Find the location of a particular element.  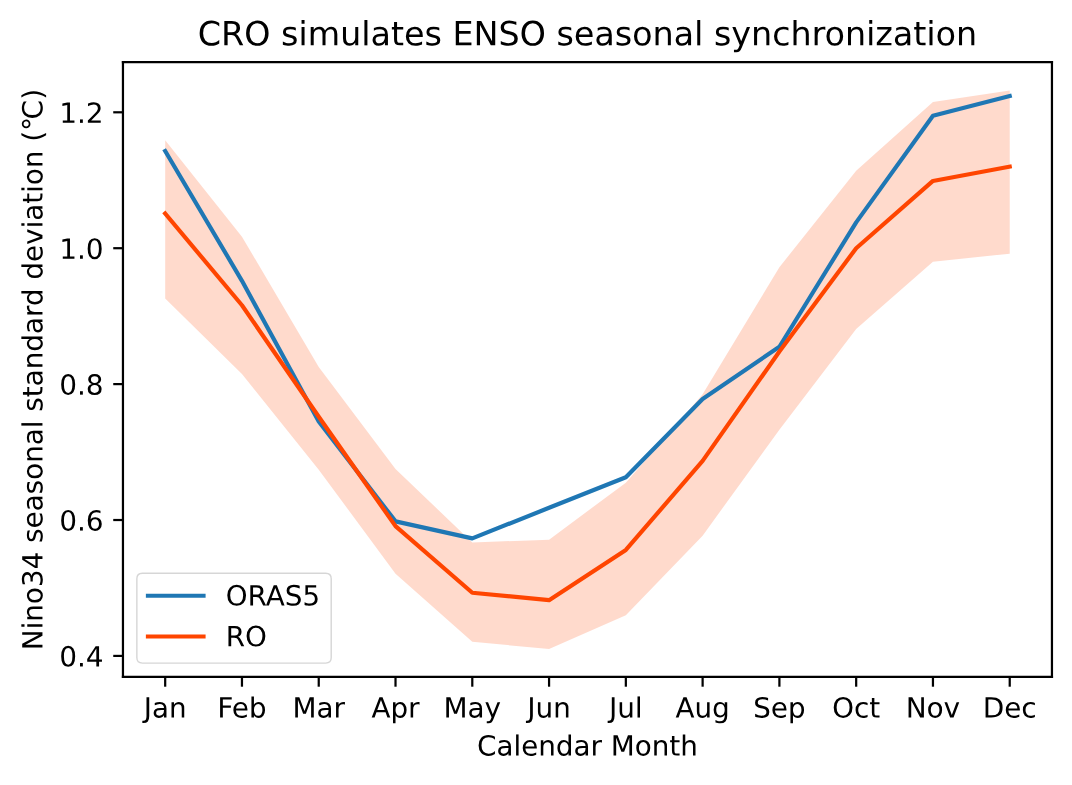

x-tick-label: Sep is located at coordinates (780, 710).